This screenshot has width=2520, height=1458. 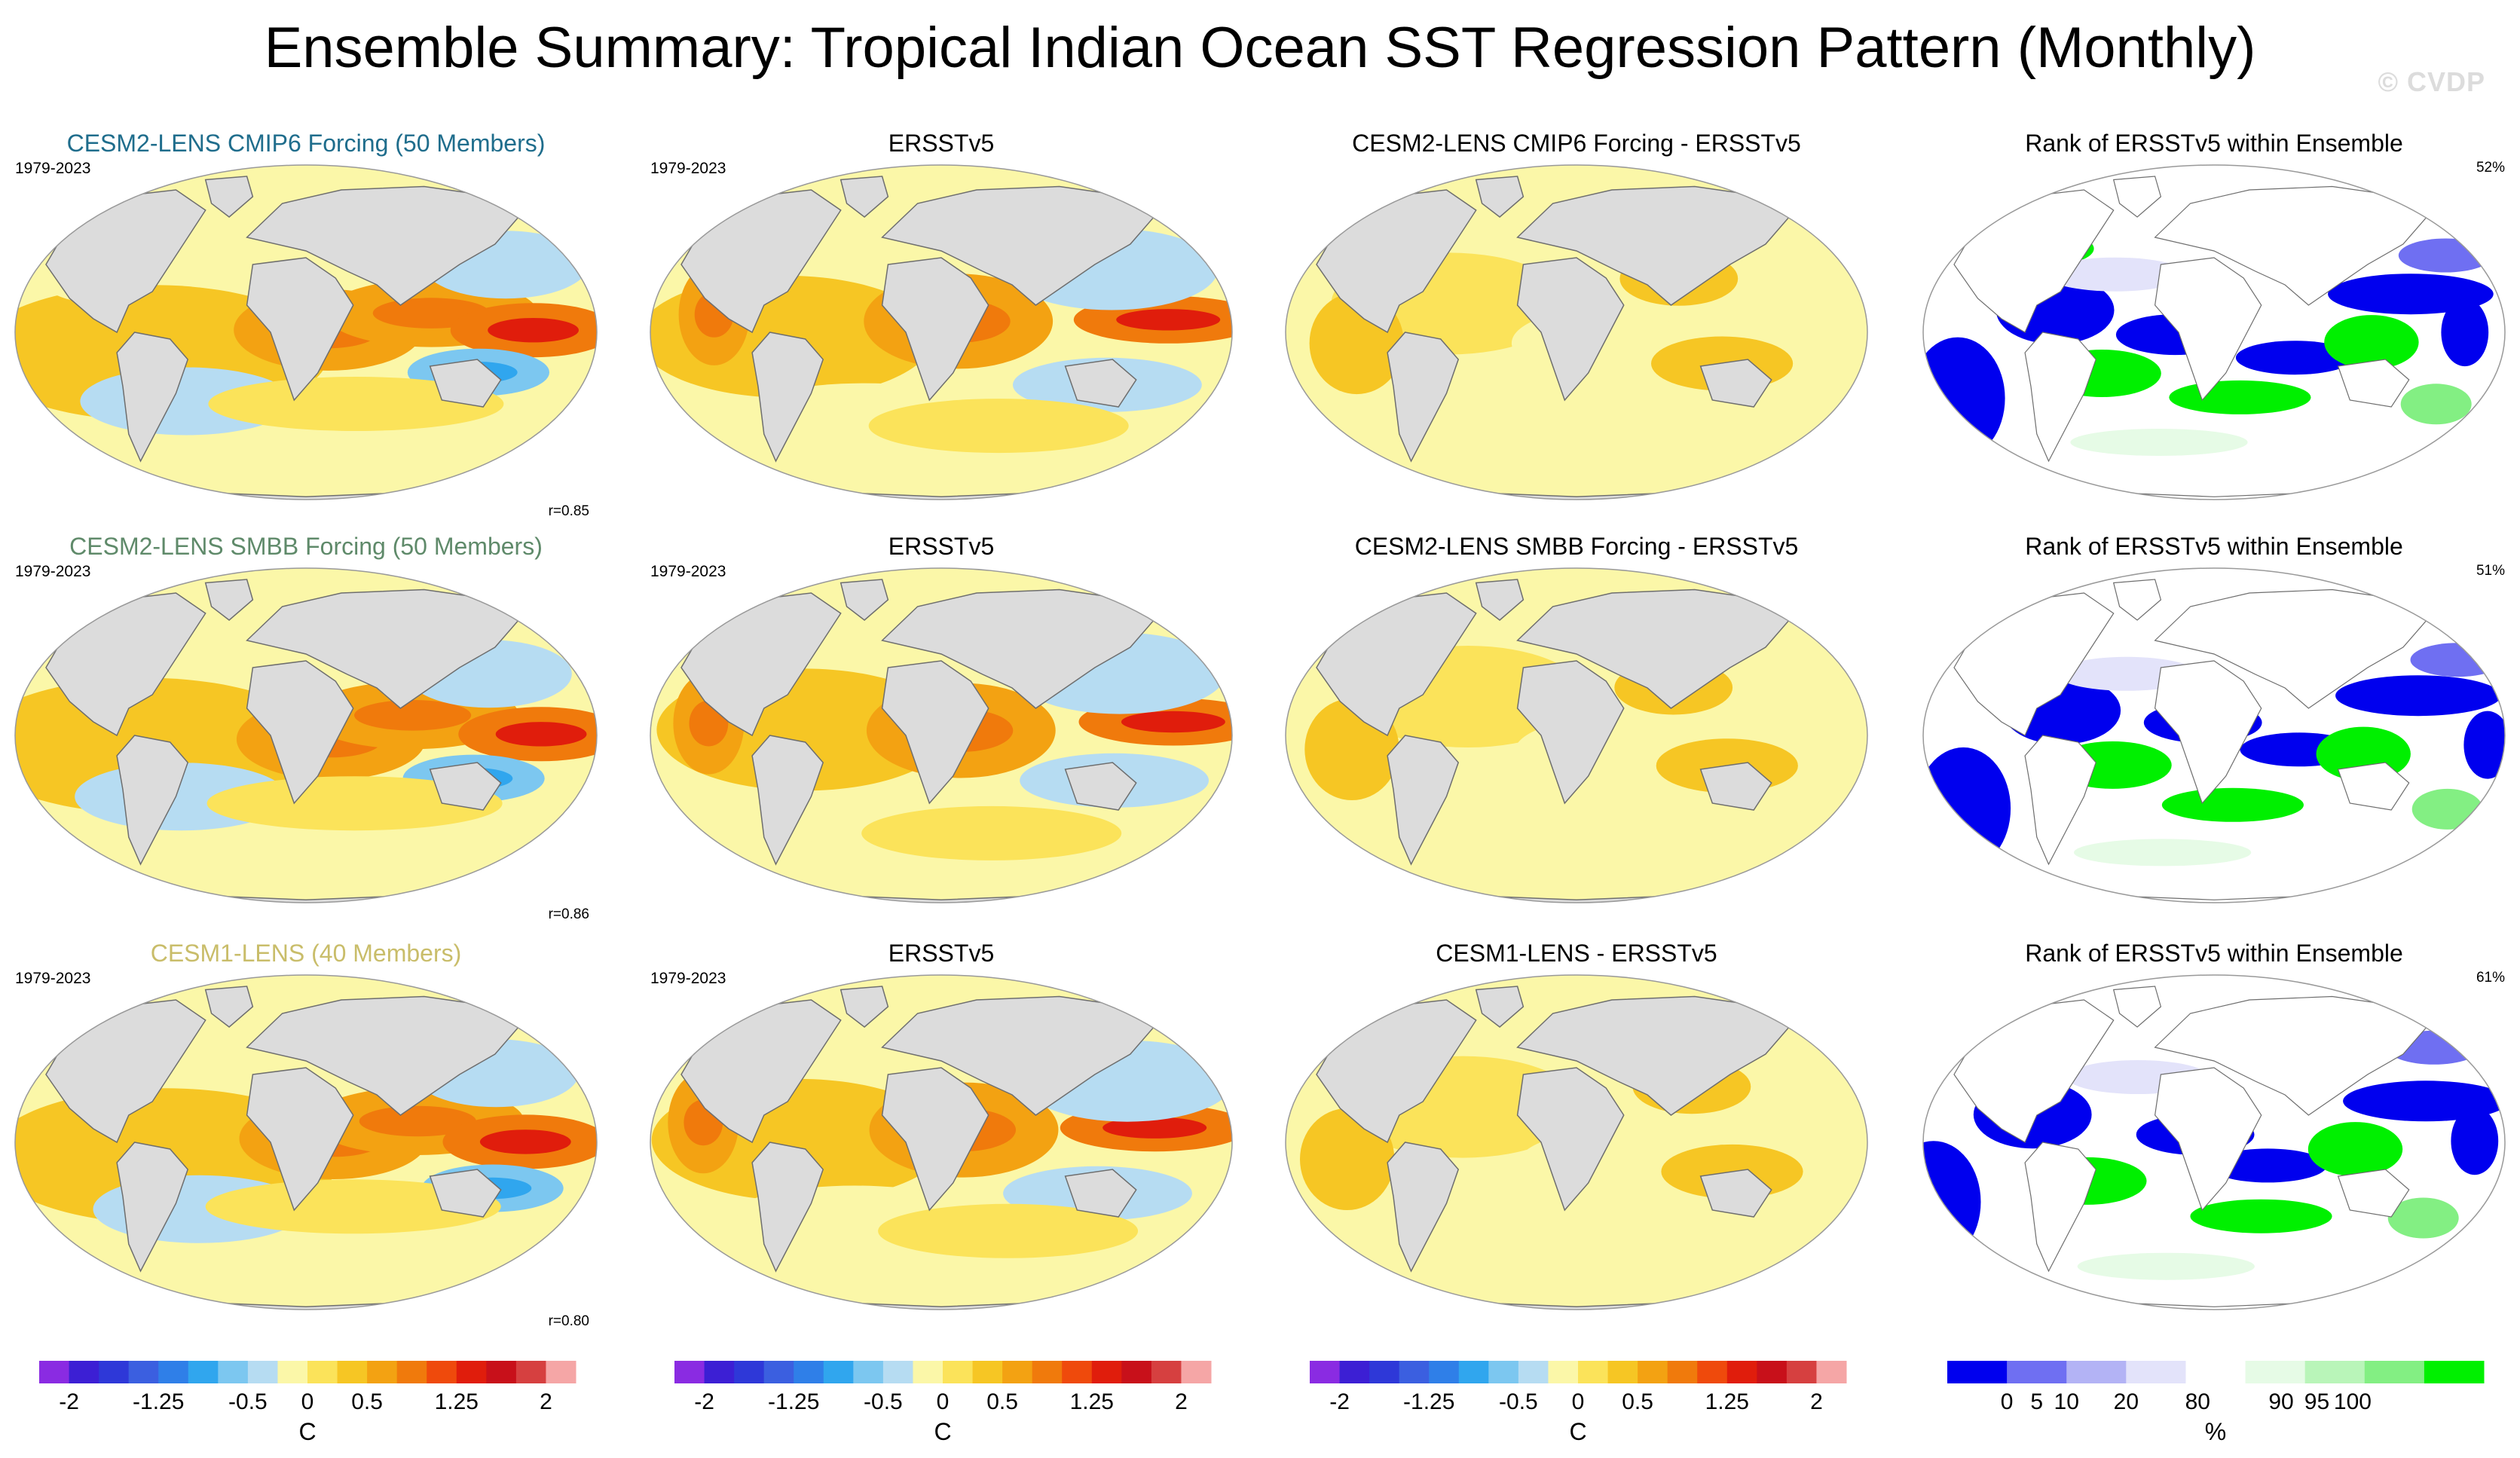 I want to click on rank-percent-label: 51%, so click(x=2490, y=571).